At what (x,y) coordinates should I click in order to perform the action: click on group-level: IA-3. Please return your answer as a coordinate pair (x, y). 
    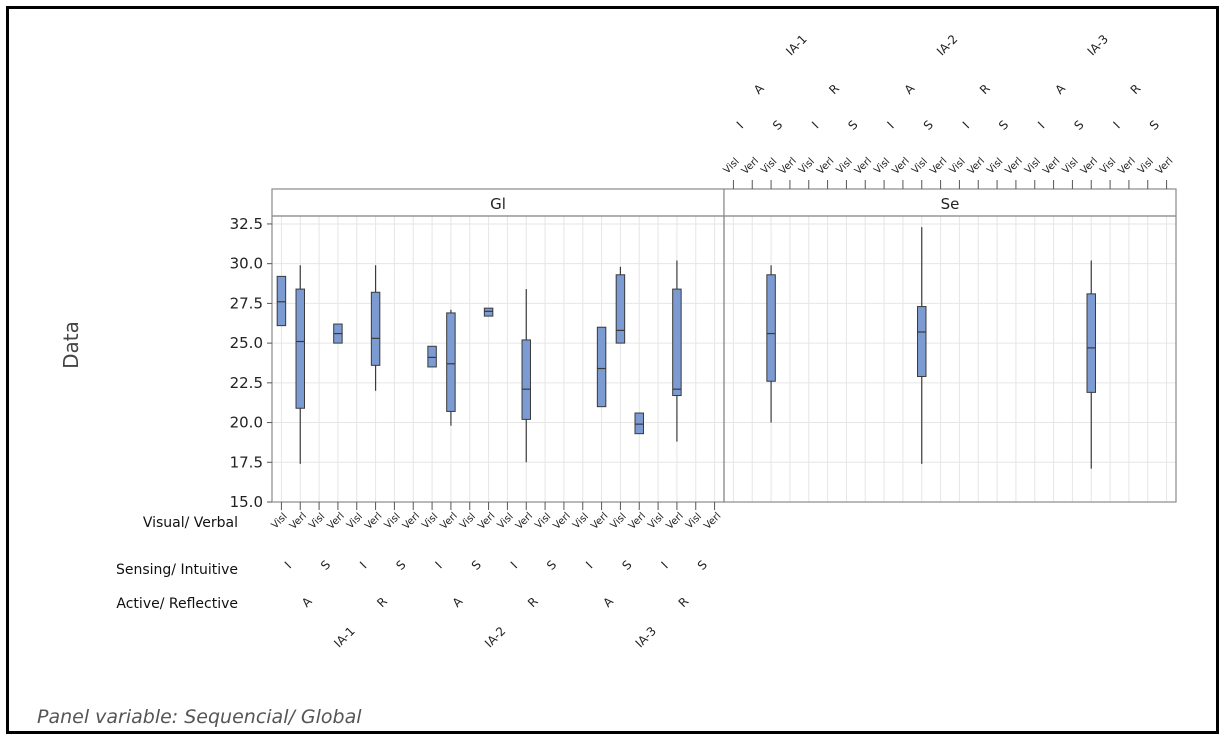
    Looking at the image, I should click on (1098, 45).